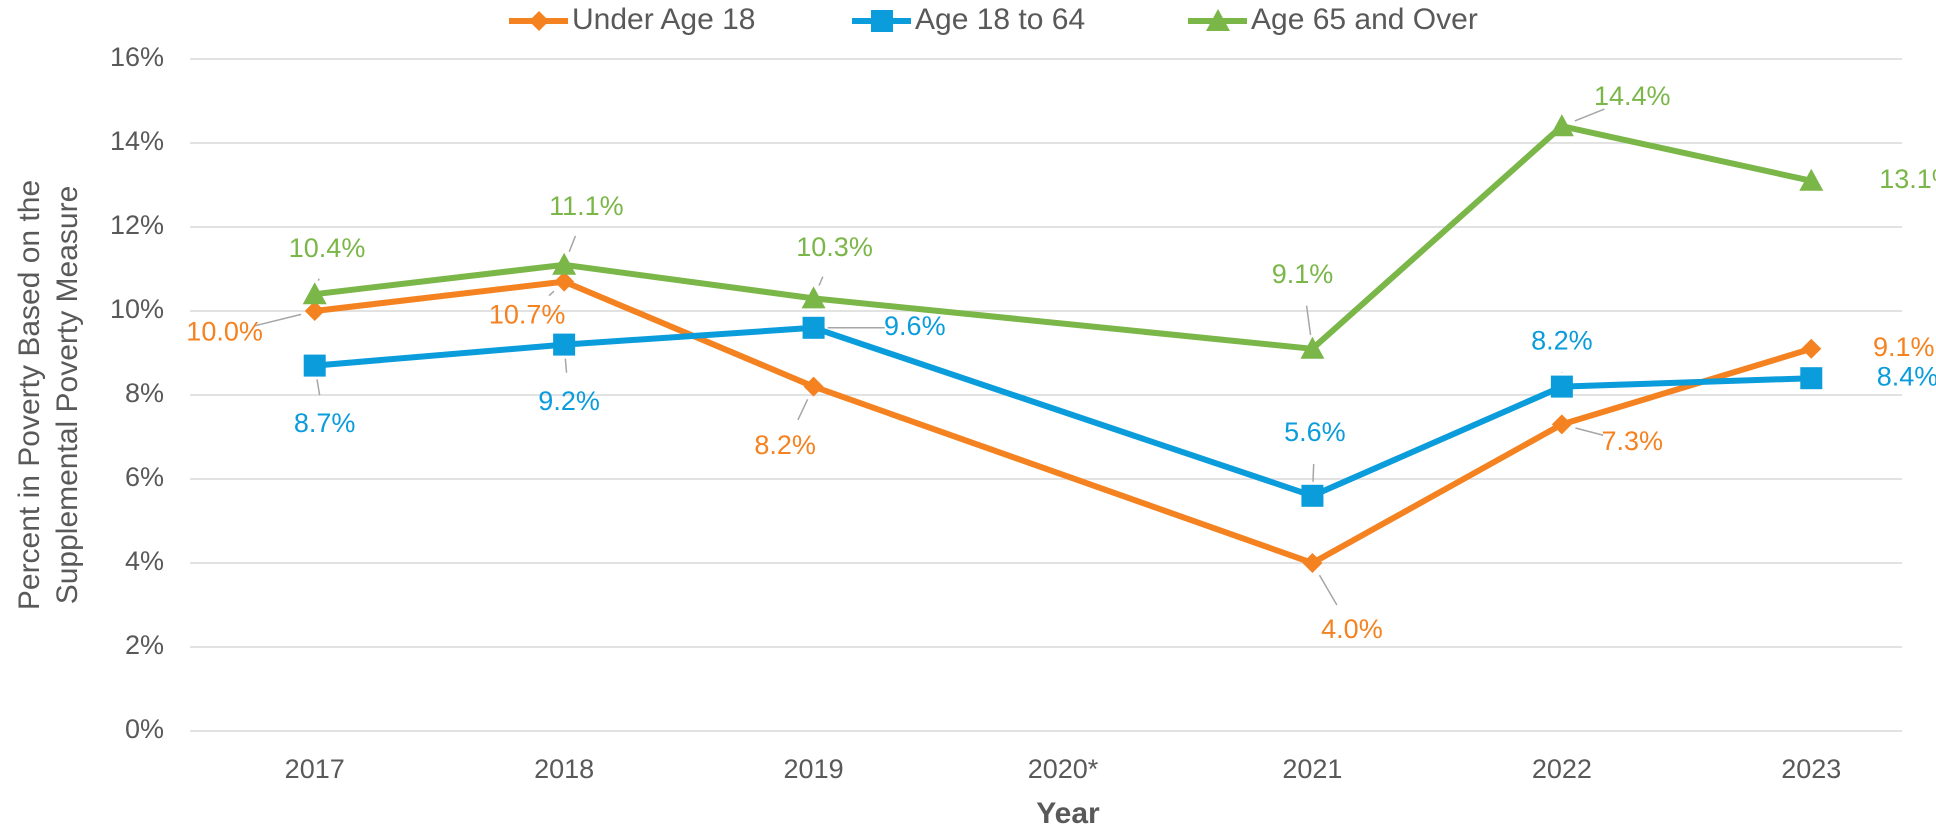  What do you see at coordinates (1632, 96) in the screenshot?
I see `data-label: 14.4%` at bounding box center [1632, 96].